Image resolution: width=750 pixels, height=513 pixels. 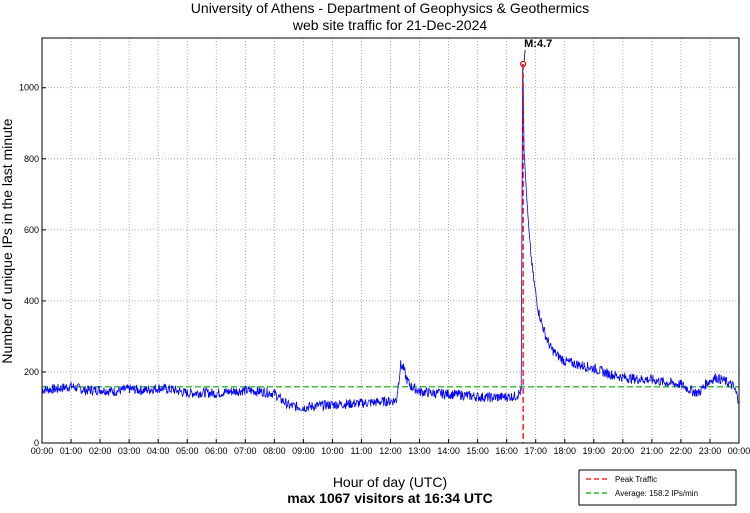 What do you see at coordinates (71, 451) in the screenshot?
I see `x-tick-label: 01:00` at bounding box center [71, 451].